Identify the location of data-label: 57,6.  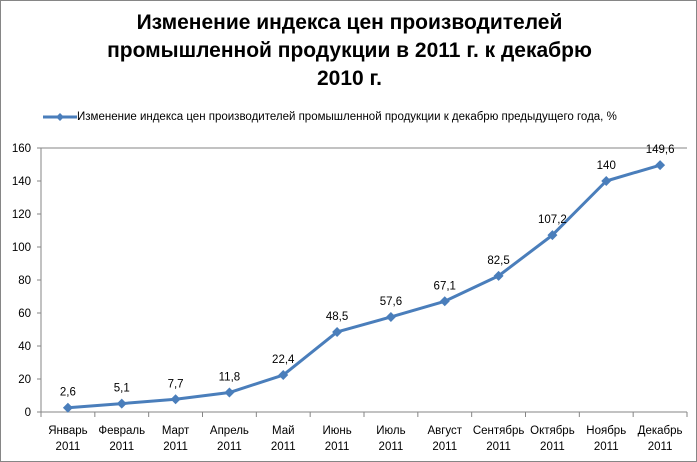
(391, 302).